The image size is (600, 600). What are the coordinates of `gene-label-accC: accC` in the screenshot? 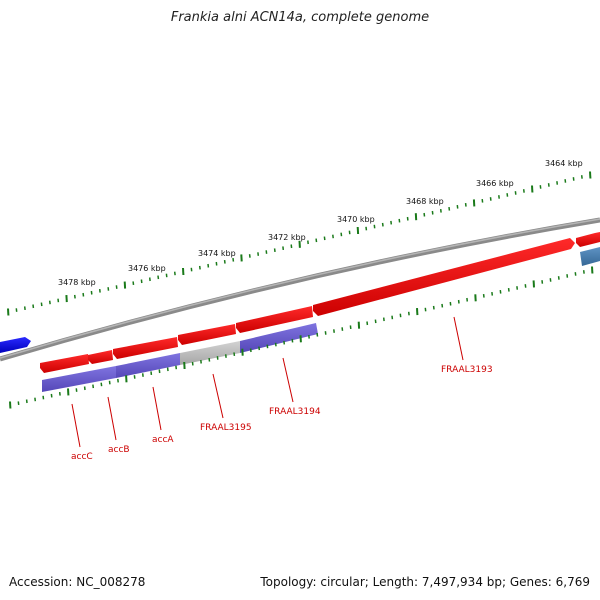 It's located at (82, 457).